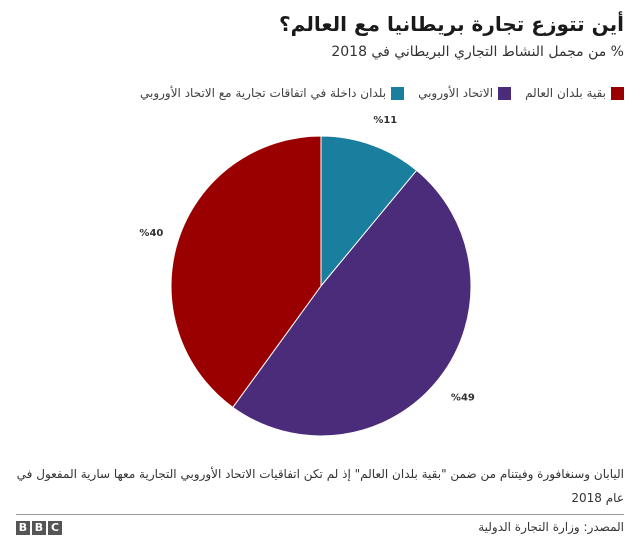 The image size is (640, 557). Describe the element at coordinates (55, 528) in the screenshot. I see `logo-block: C` at that location.